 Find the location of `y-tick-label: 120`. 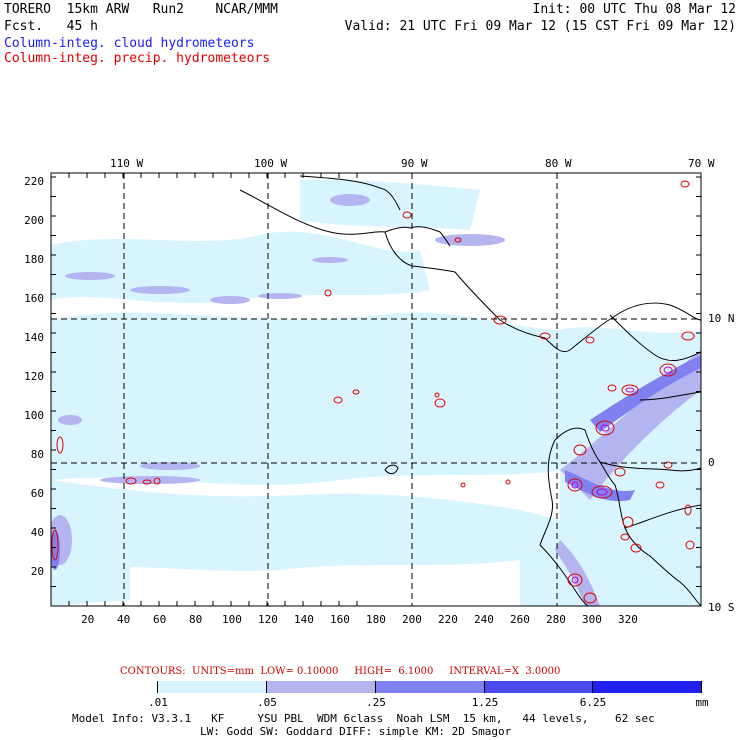

y-tick-label: 120 is located at coordinates (34, 376).